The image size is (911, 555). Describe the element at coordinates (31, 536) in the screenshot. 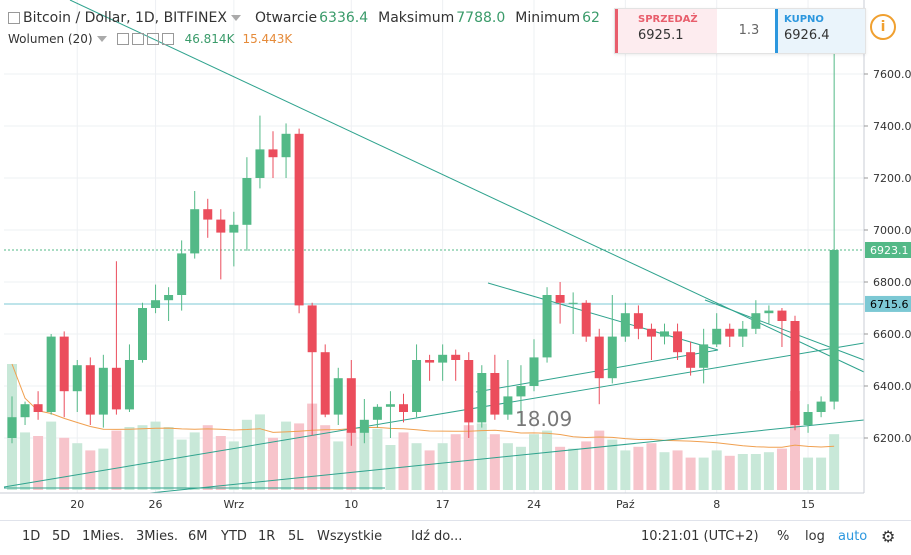

I see `range-1d: 1D` at that location.